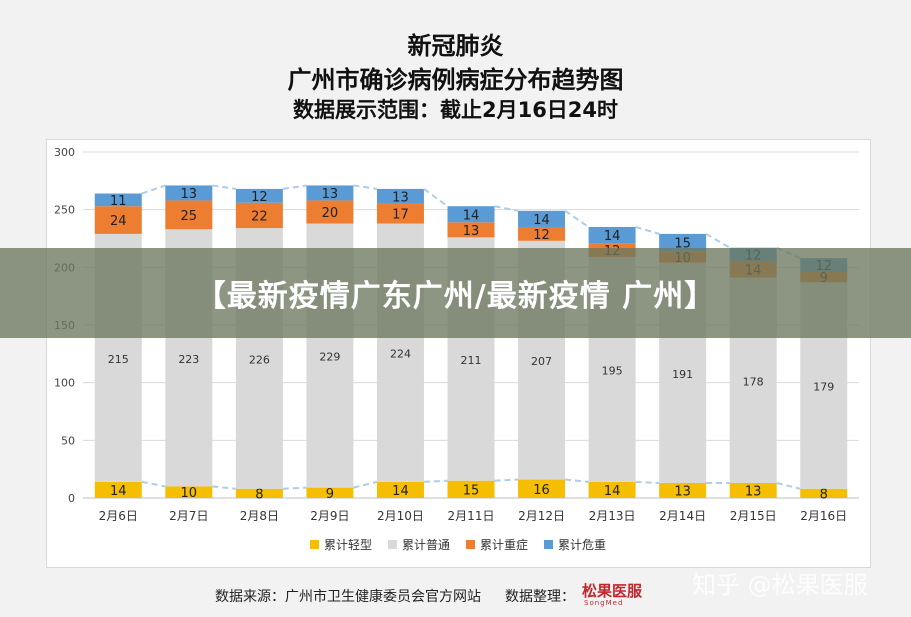 The image size is (911, 617). What do you see at coordinates (612, 516) in the screenshot?
I see `x-tick-label: 2月13日` at bounding box center [612, 516].